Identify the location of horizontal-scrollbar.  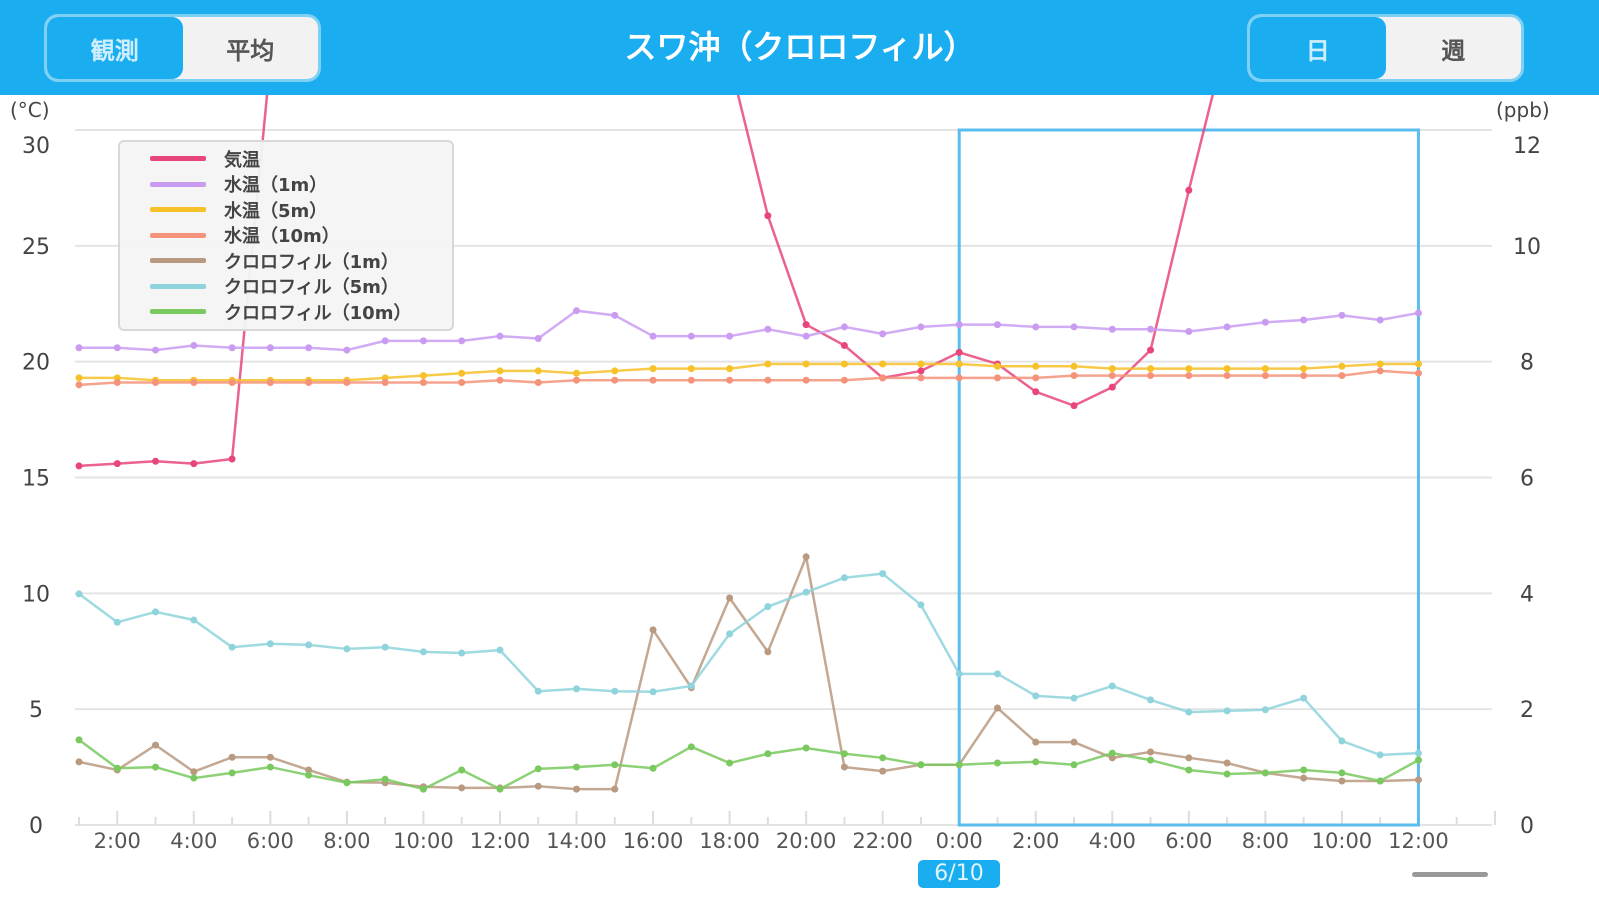
(1450, 874).